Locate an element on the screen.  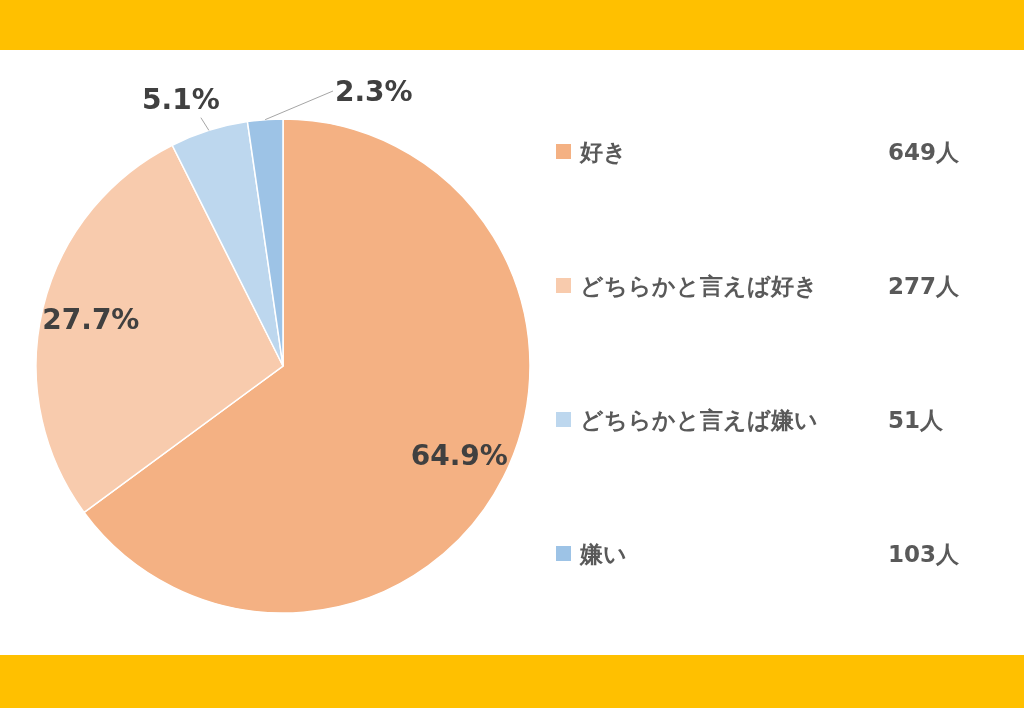
text: 649人 is located at coordinates (924, 152).